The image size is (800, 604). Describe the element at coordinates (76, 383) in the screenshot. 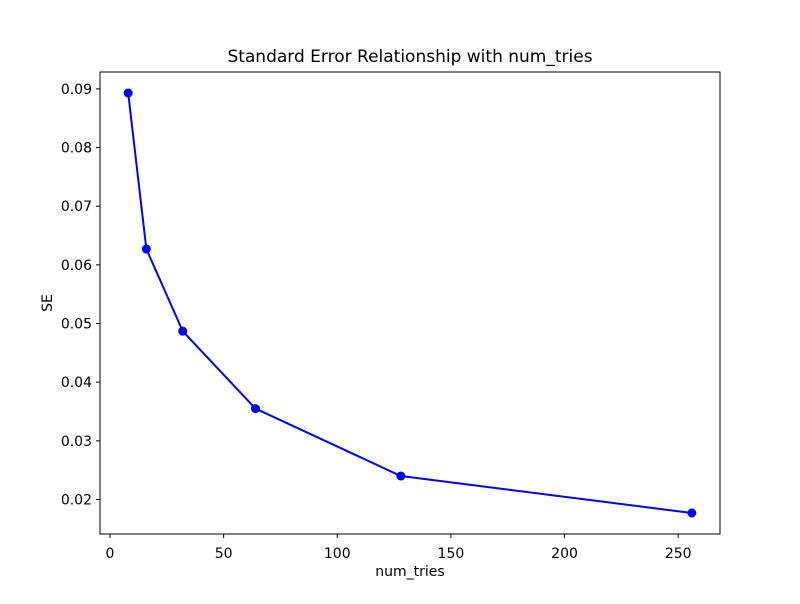

I see `y-tick-label: 0.04` at that location.